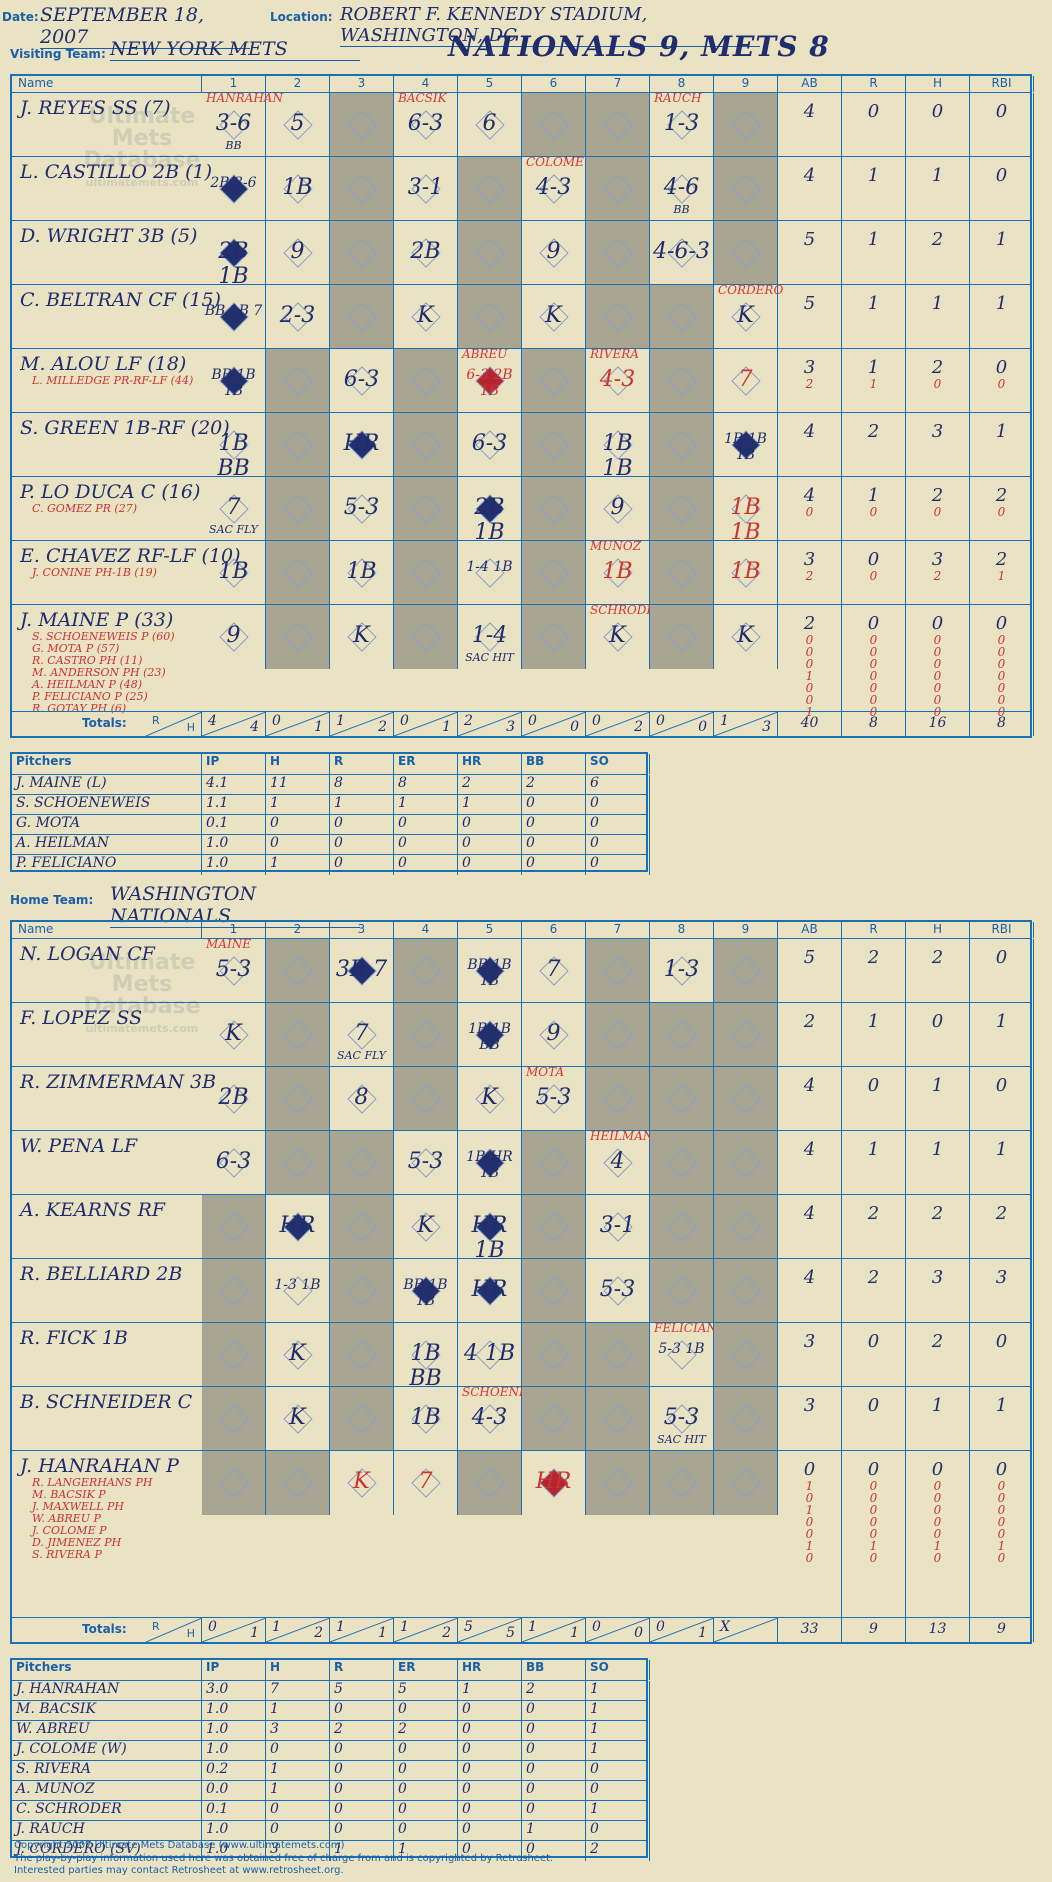 The image size is (1052, 1882). I want to click on inning-cell-2: 1B, so click(298, 189).